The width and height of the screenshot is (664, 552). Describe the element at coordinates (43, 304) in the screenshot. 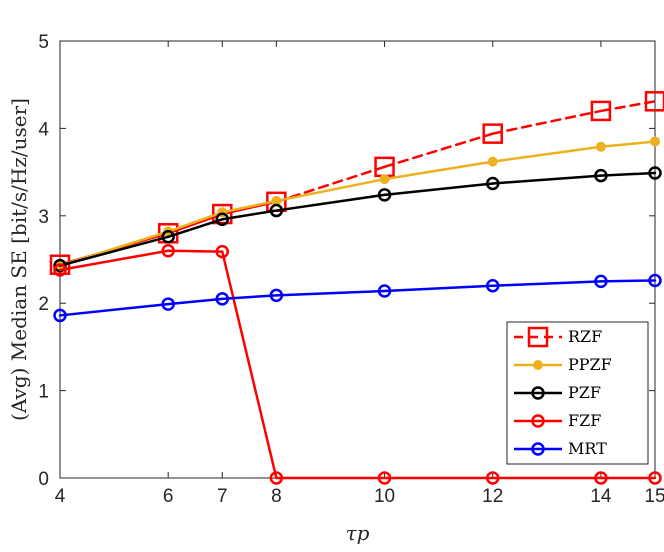

I see `y-tick-label: 2` at that location.